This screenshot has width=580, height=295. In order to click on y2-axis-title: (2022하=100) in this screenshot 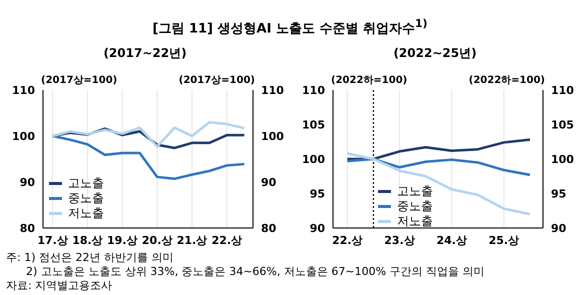, I will do `click(506, 80)`.